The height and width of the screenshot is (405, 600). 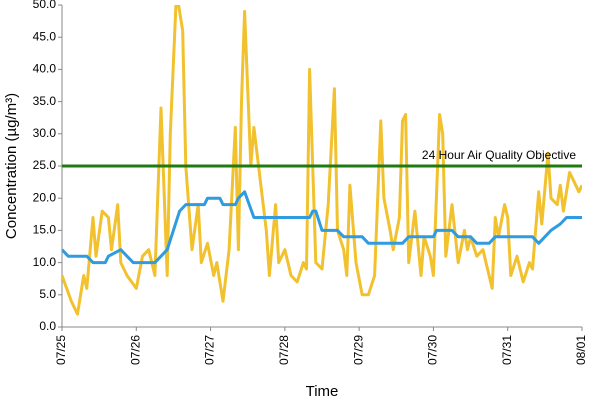 I want to click on x-tick-label: 07/25, so click(x=61, y=350).